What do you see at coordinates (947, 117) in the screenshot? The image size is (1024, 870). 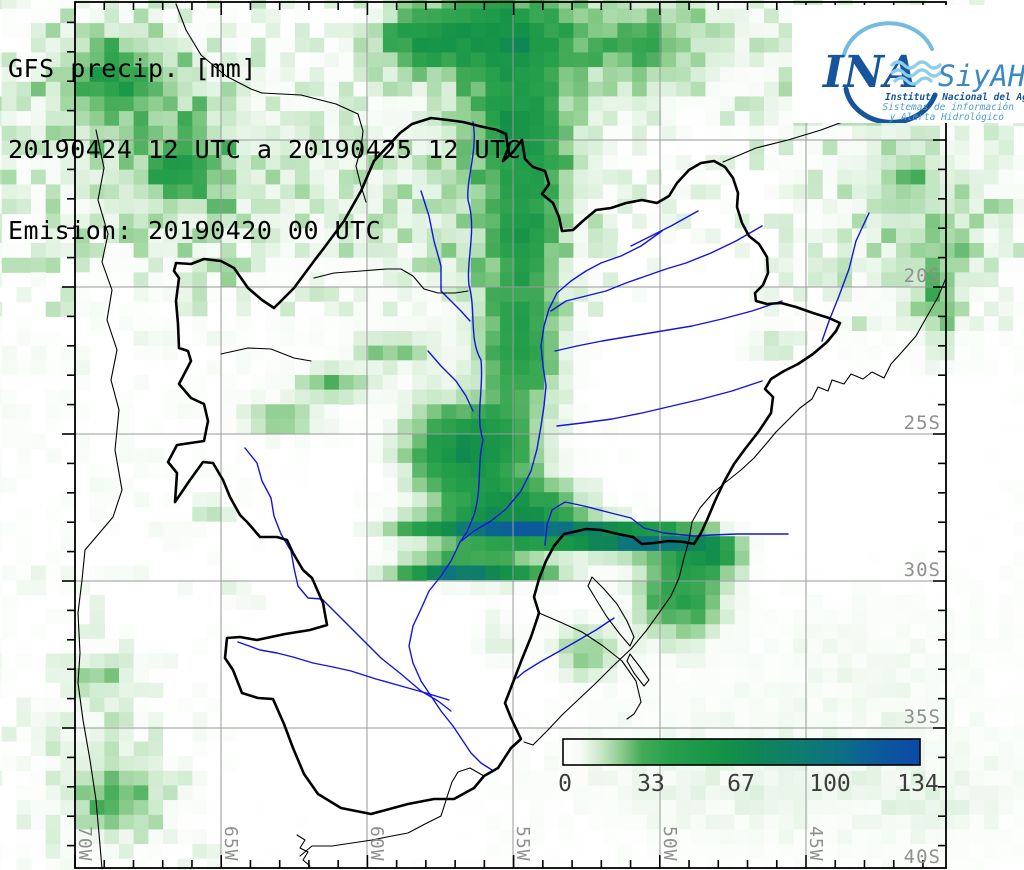 I see `logo-subtitle-line2: y Alerta Hidrológico` at bounding box center [947, 117].